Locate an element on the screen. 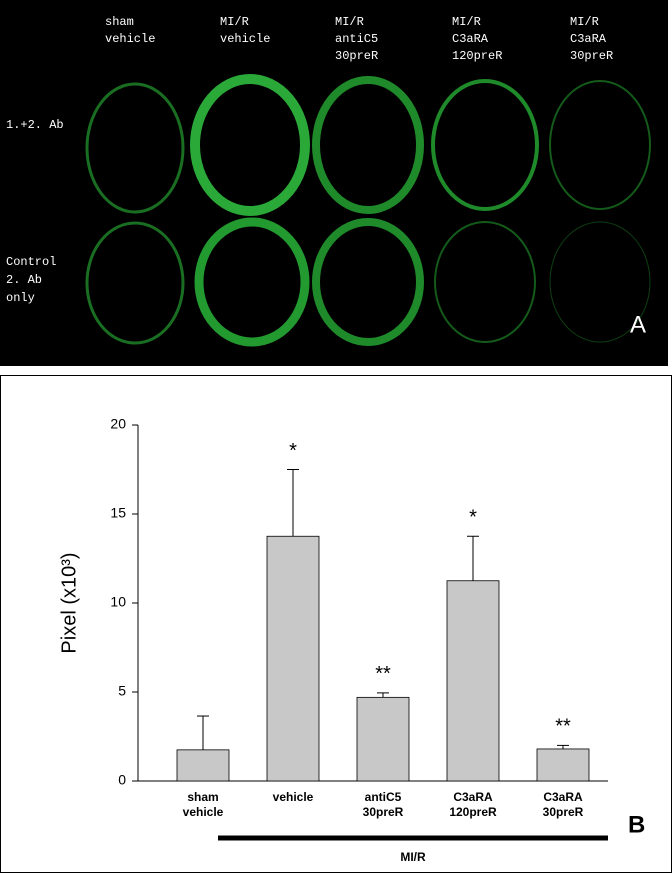 Image resolution: width=672 pixels, height=873 pixels. y-tick-label: 0 is located at coordinates (122, 780).